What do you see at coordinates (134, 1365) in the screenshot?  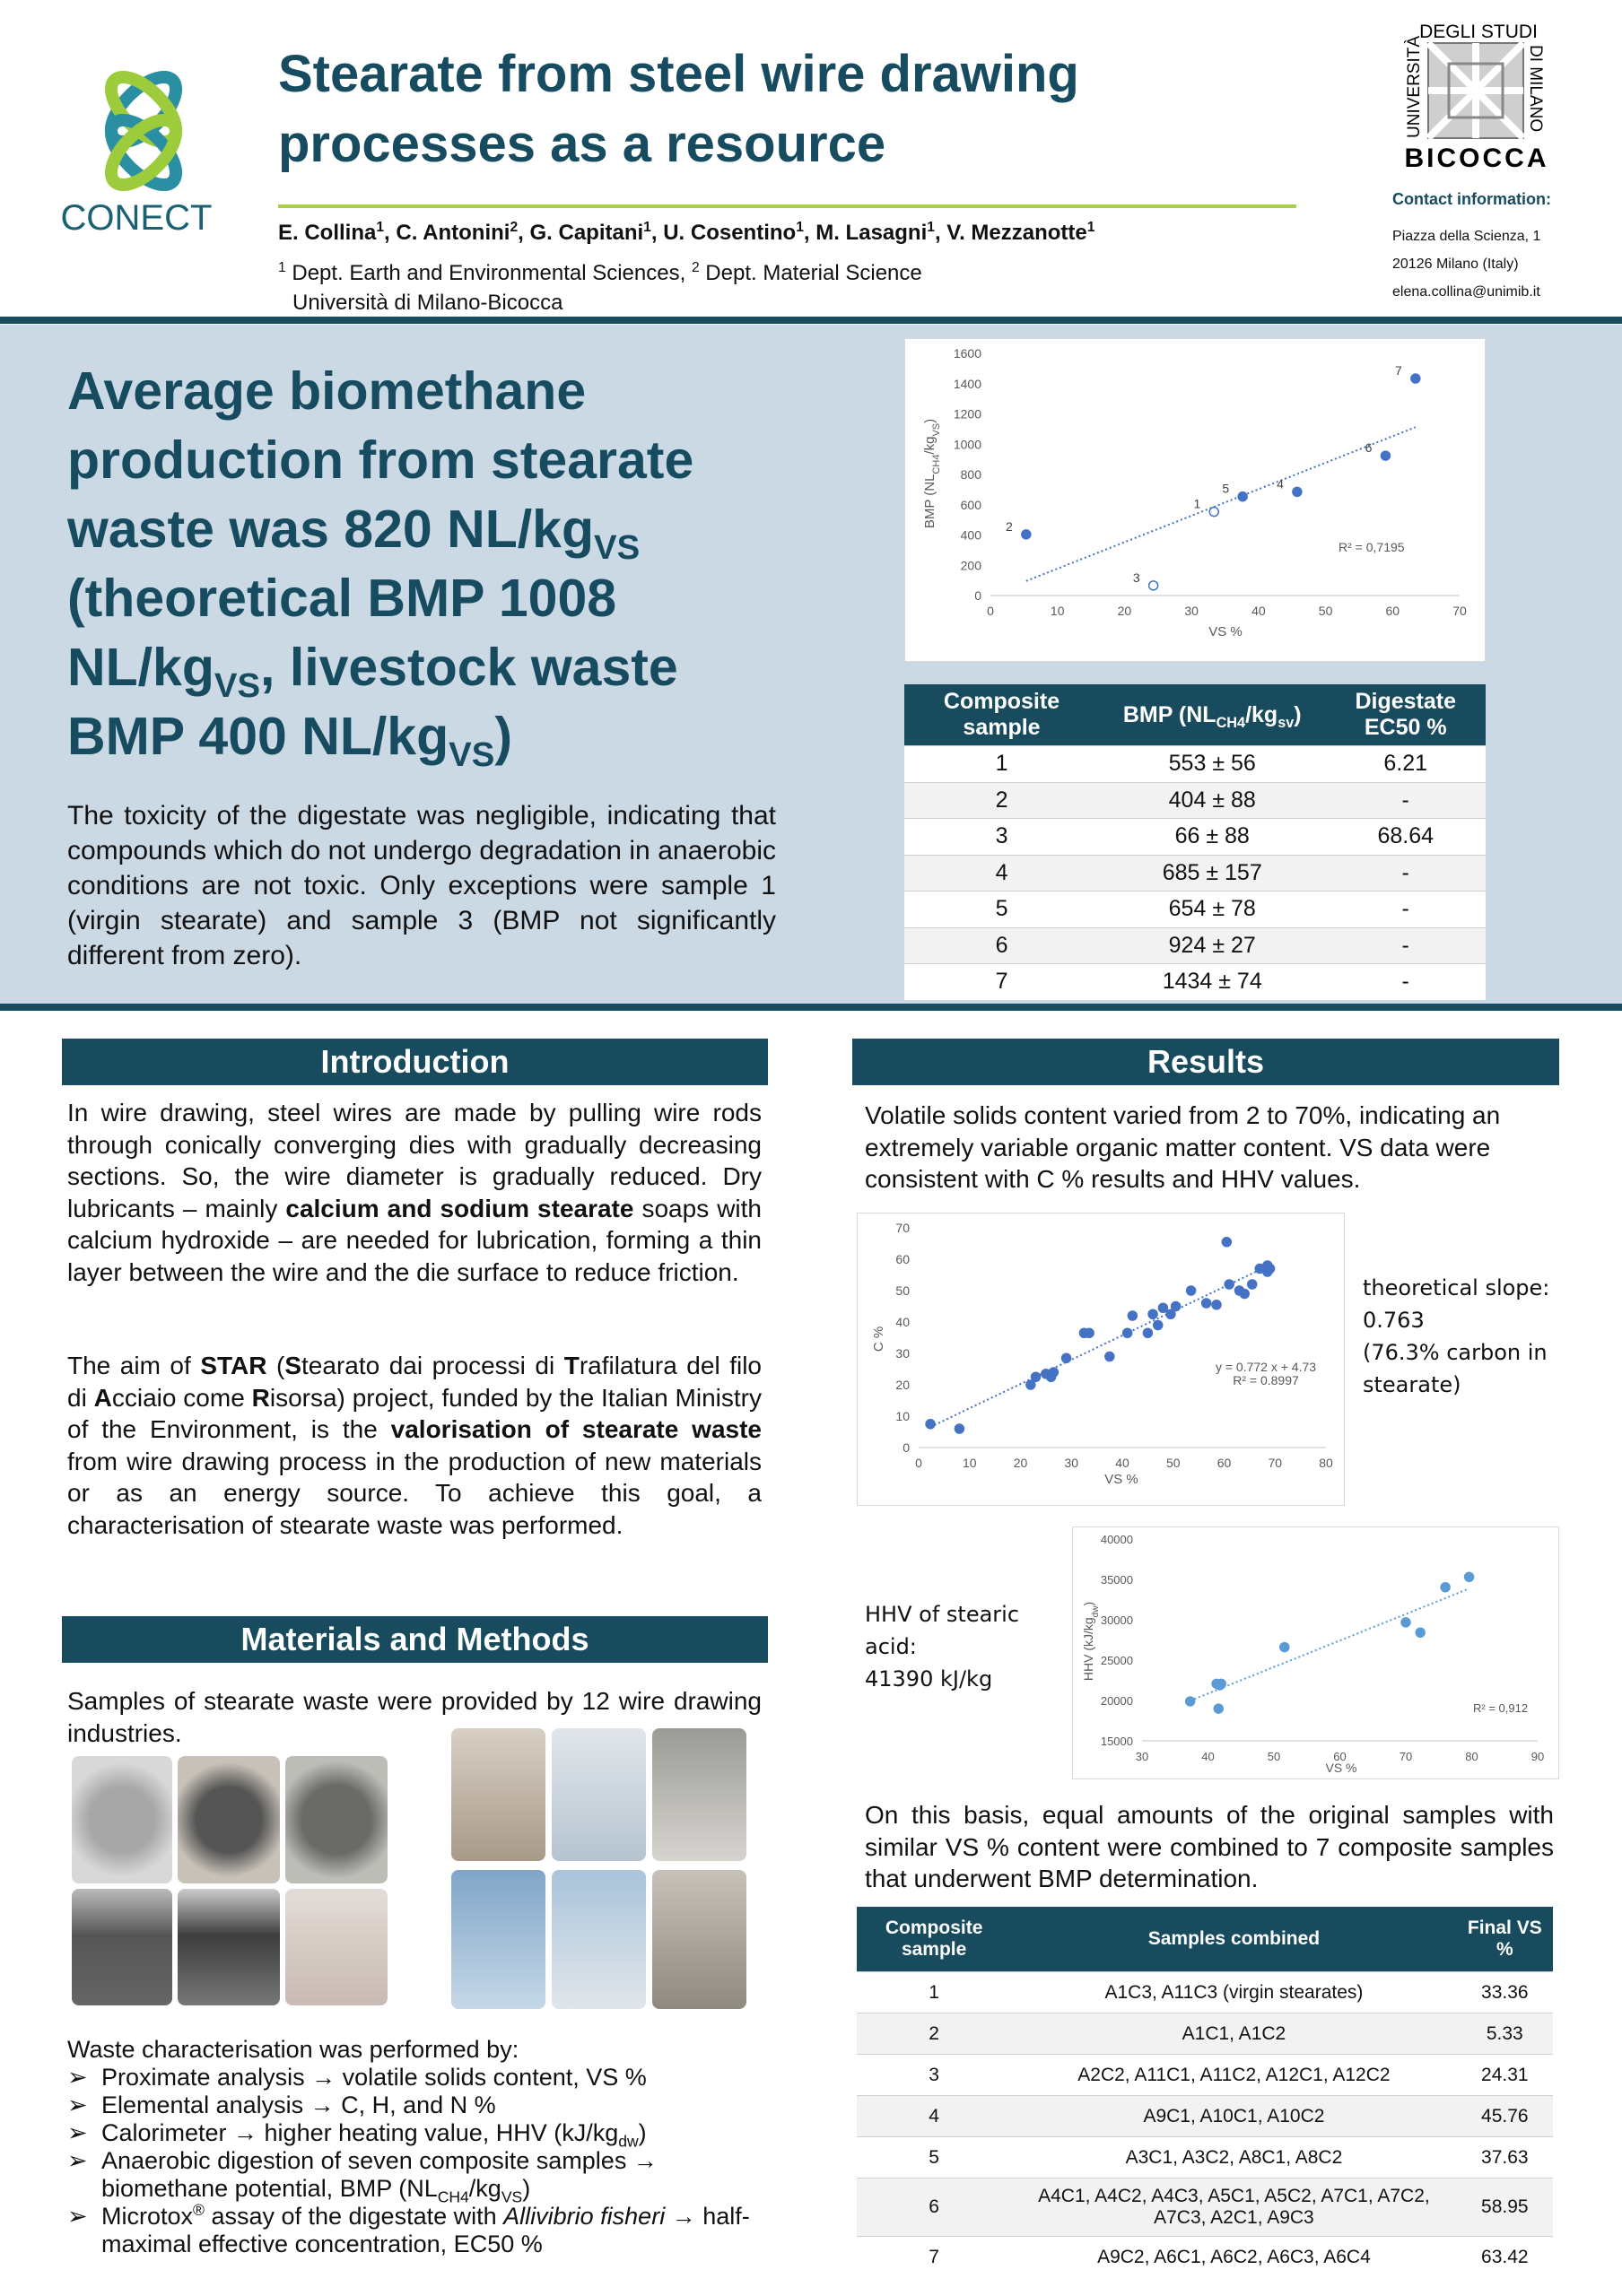 I see `text-run: The aim of` at bounding box center [134, 1365].